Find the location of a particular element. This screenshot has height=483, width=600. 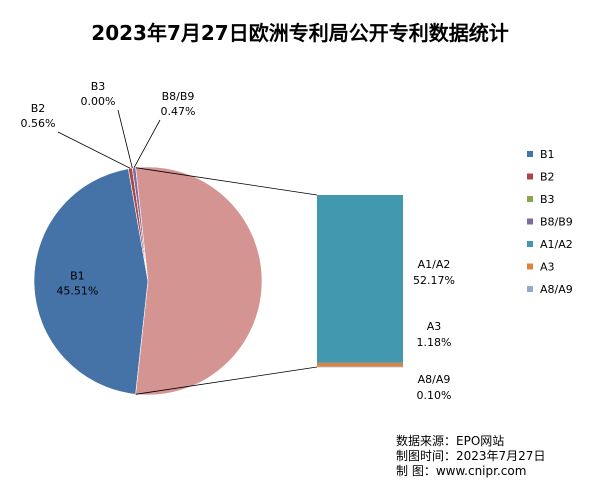

pie-label-b3-value: 0.00% is located at coordinates (98, 101).